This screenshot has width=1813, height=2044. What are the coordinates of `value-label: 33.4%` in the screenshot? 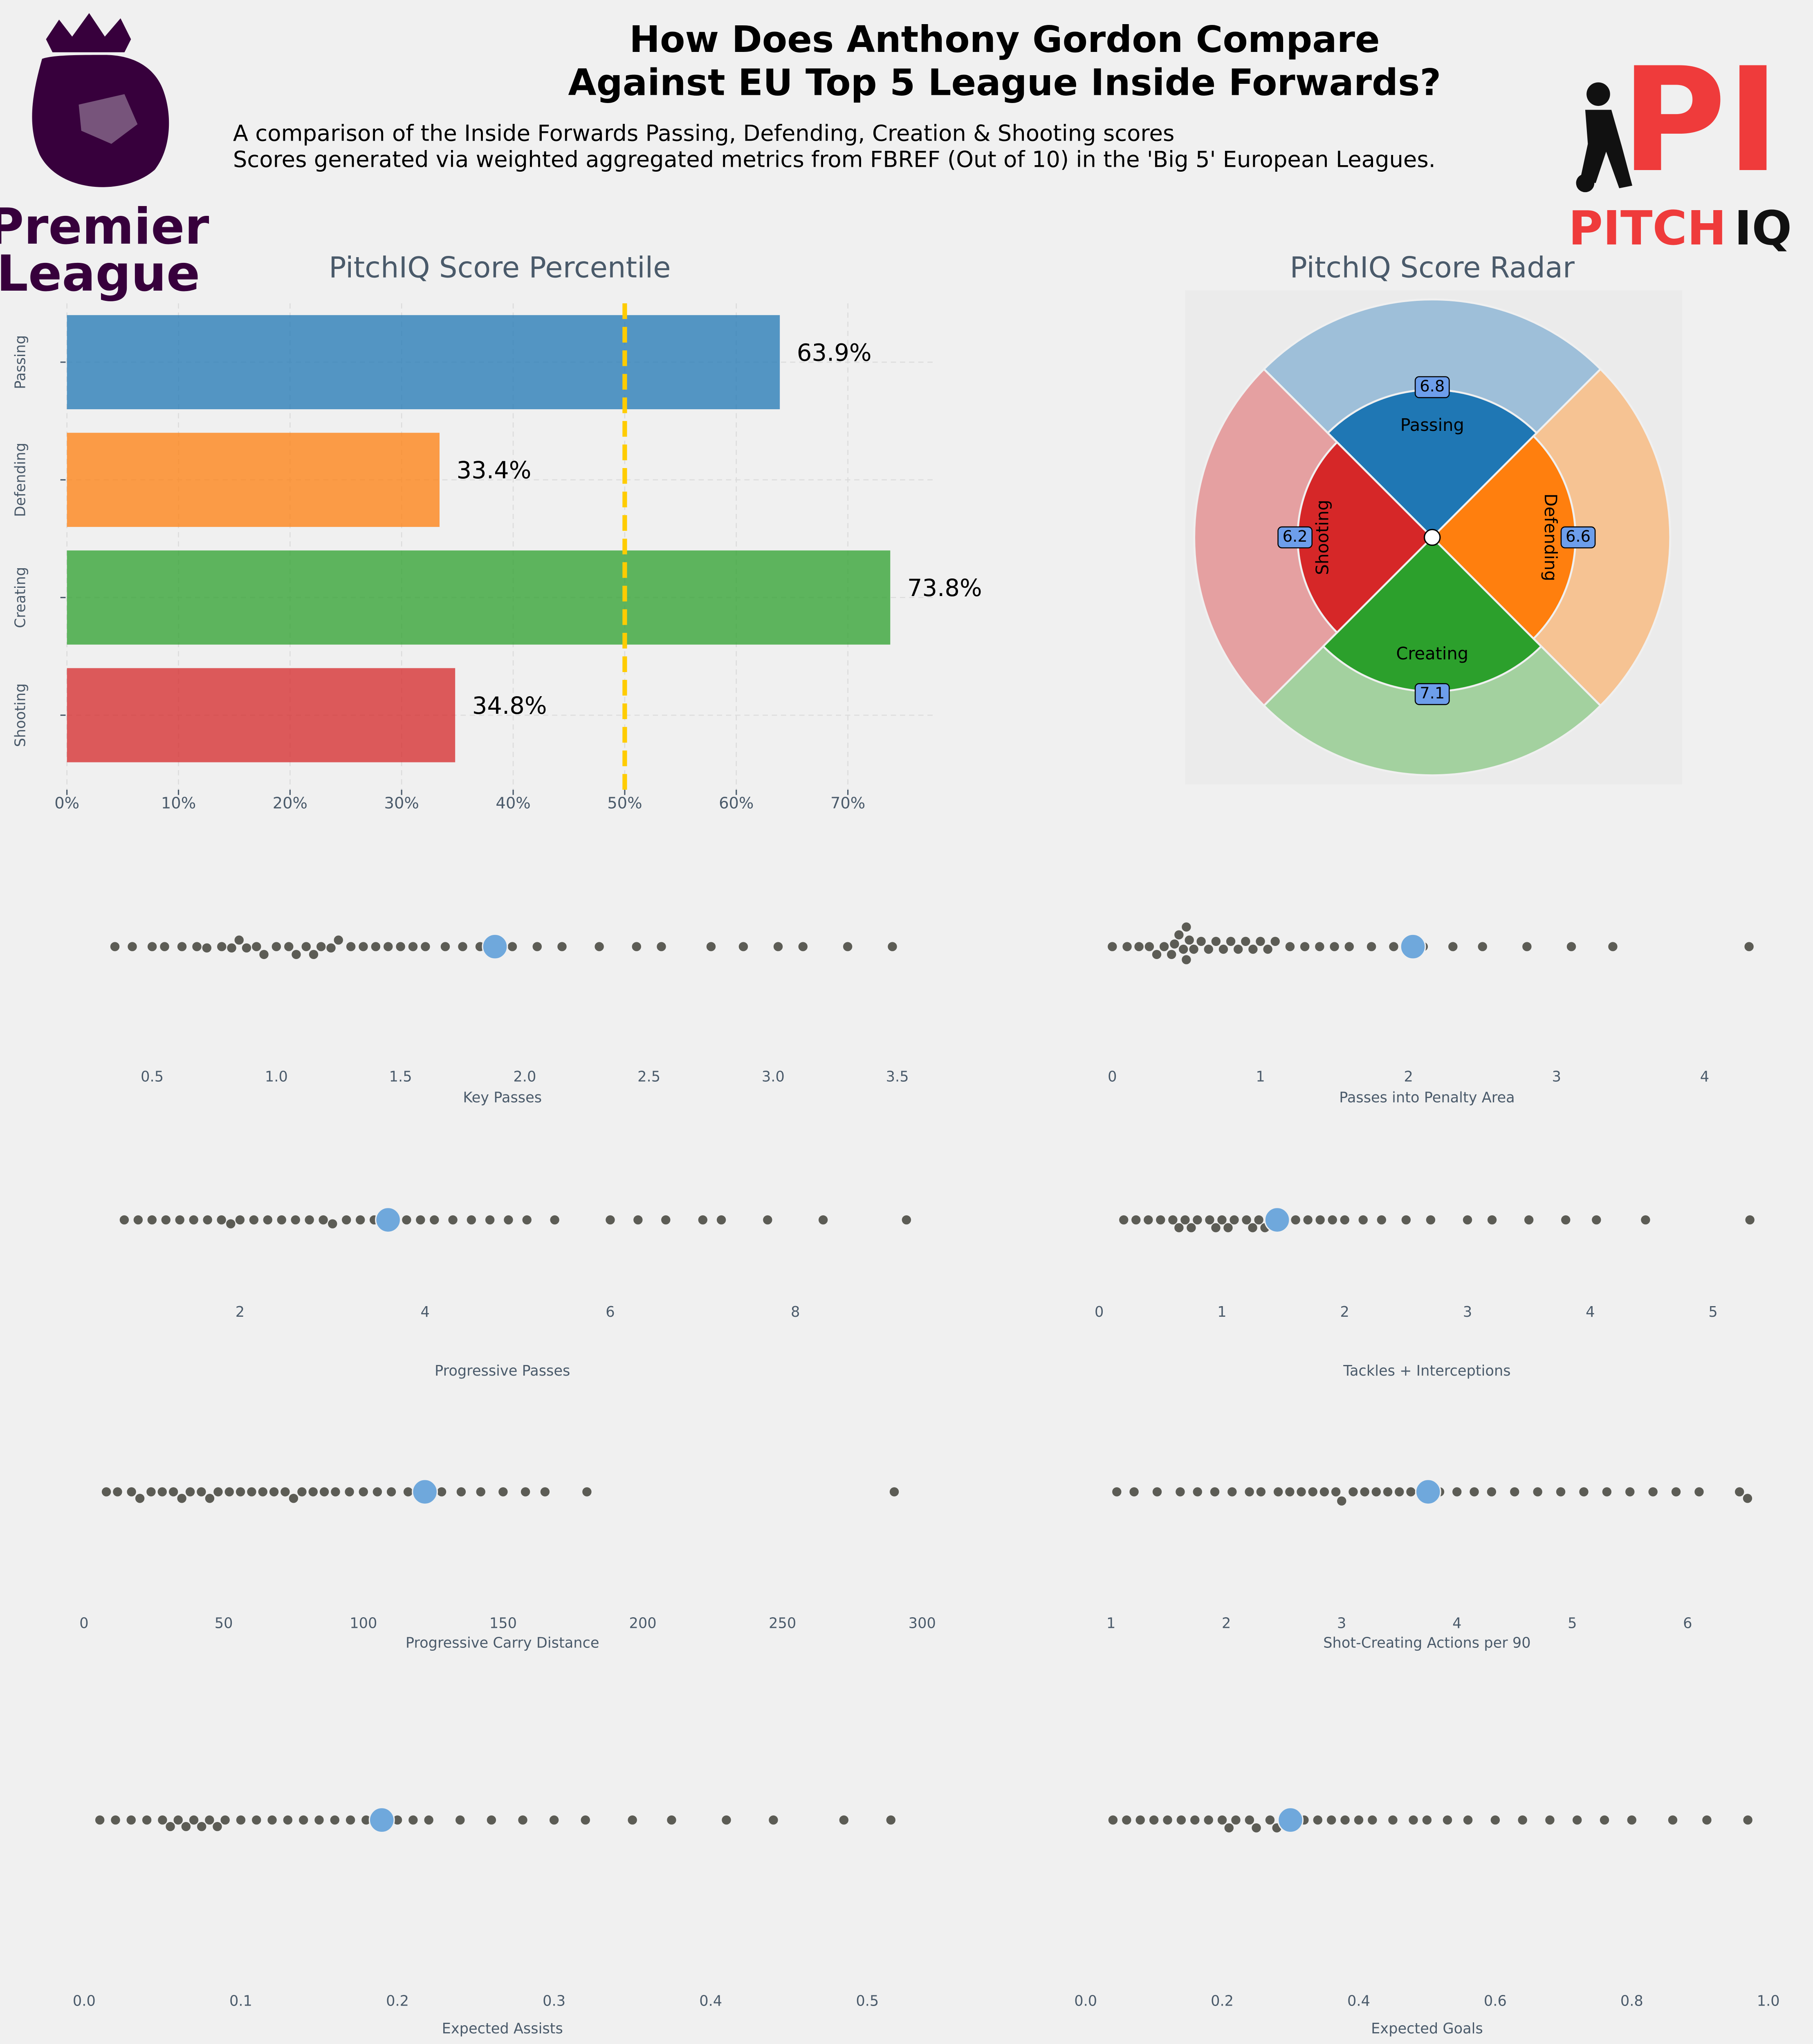 It's located at (494, 471).